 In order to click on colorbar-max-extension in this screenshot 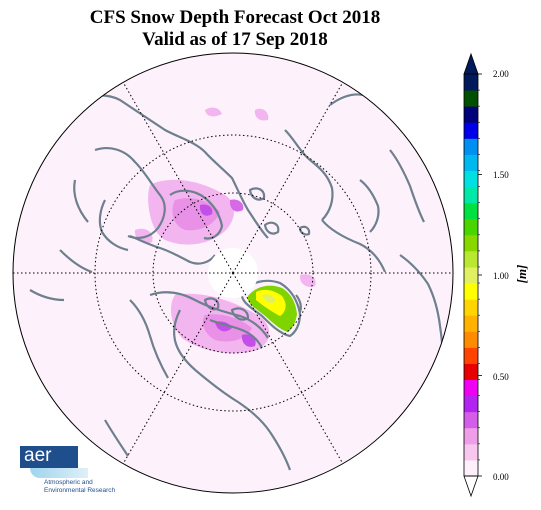, I will do `click(471, 63)`.